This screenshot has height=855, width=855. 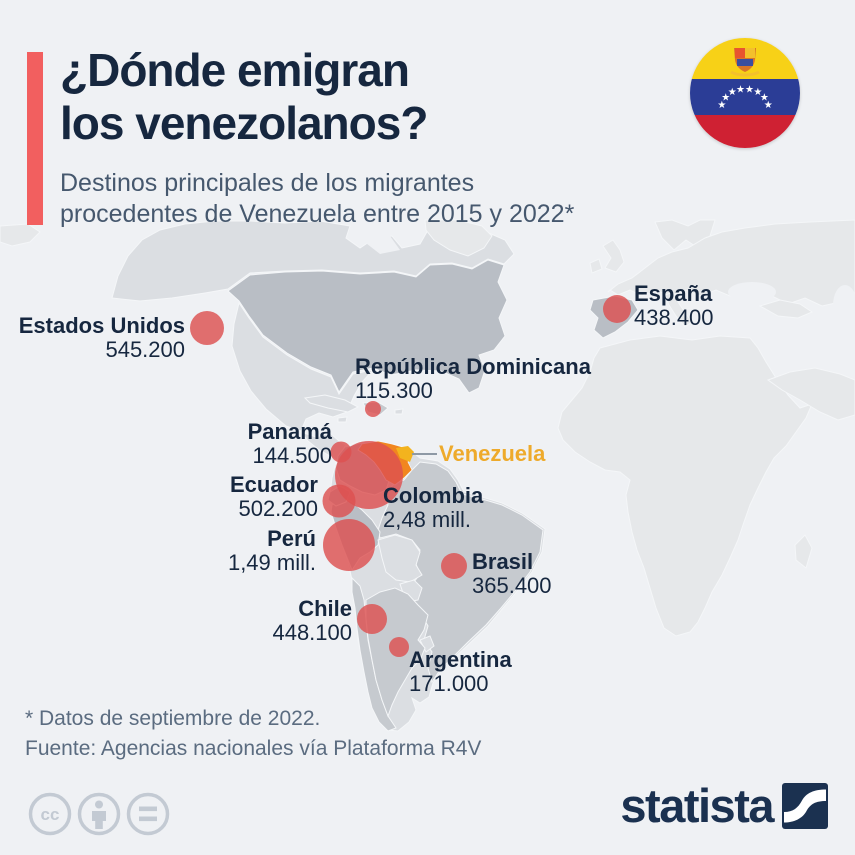 What do you see at coordinates (20, 235) in the screenshot?
I see `land-siberia` at bounding box center [20, 235].